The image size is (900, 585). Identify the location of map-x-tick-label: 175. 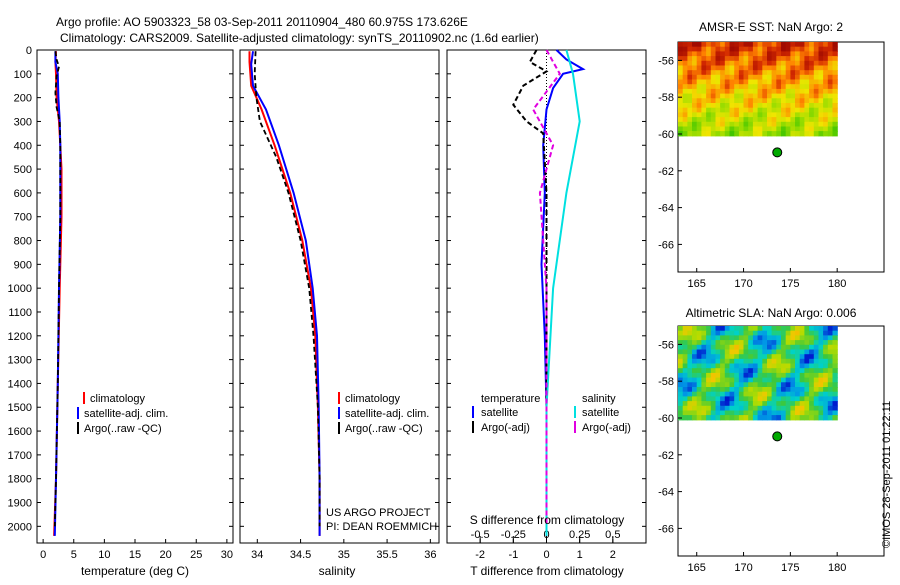
(790, 568).